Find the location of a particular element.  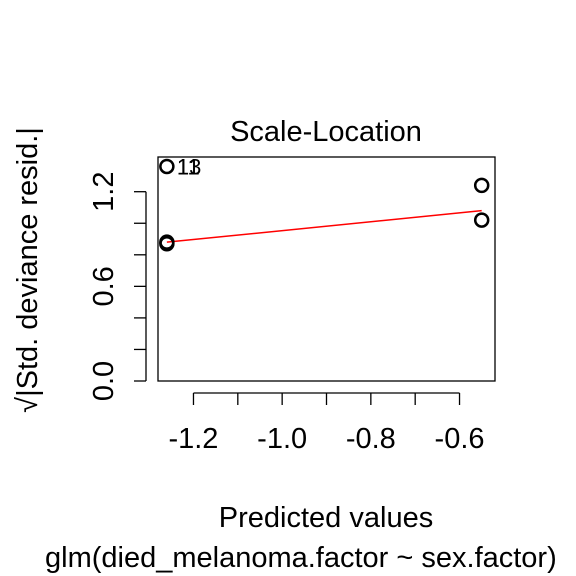

x-tick-label: -1.0 is located at coordinates (282, 439).